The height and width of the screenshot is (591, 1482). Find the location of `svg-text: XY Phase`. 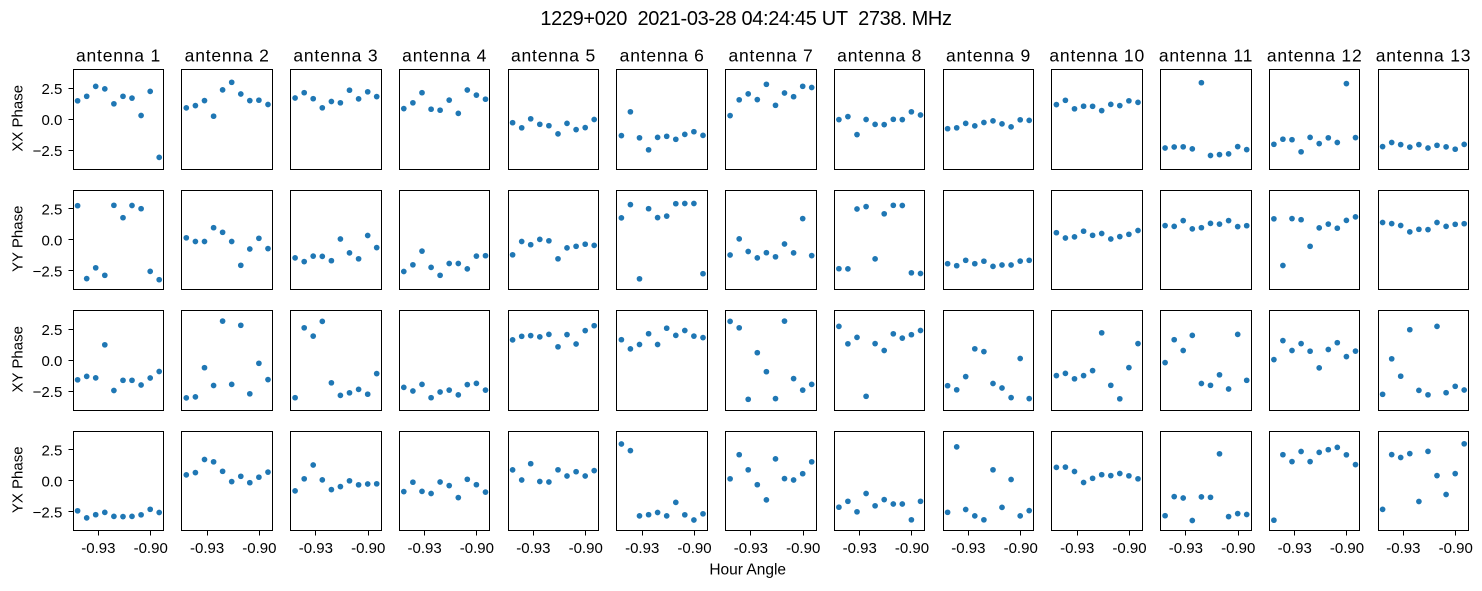

svg-text: XY Phase is located at coordinates (18, 359).